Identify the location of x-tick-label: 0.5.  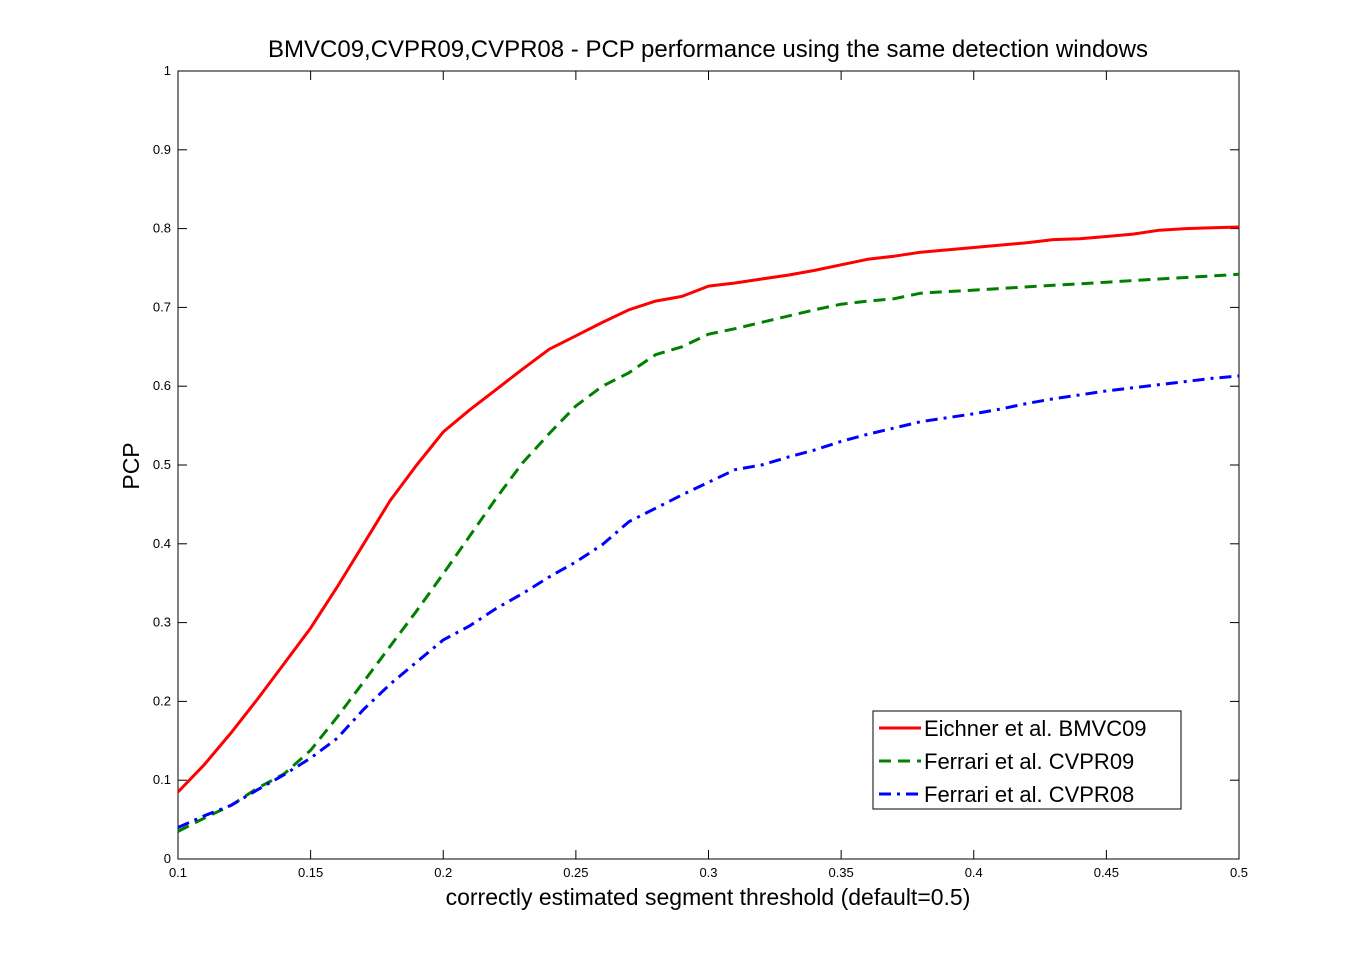
(1239, 872).